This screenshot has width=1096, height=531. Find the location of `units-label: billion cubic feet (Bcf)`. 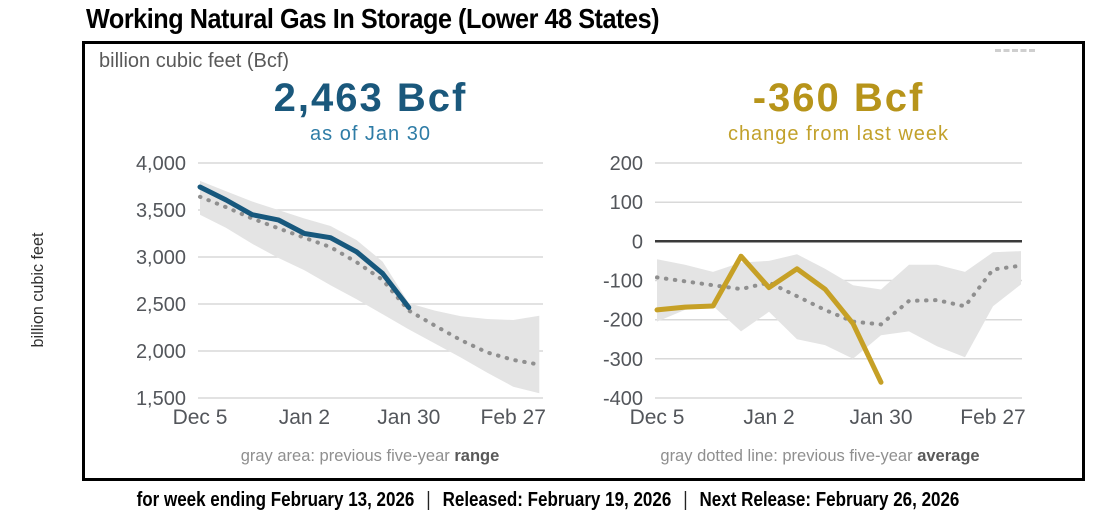

units-label: billion cubic feet (Bcf) is located at coordinates (194, 61).